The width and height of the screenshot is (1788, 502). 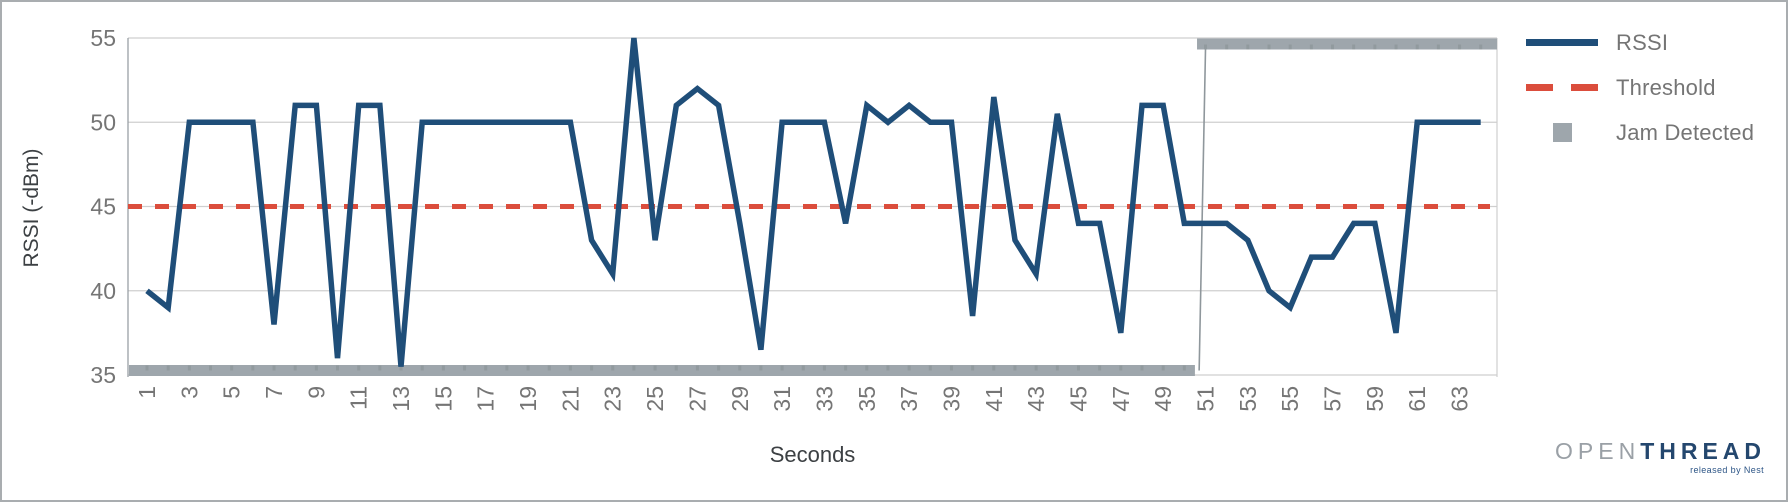 I want to click on x-tick-label: 3, so click(x=189, y=392).